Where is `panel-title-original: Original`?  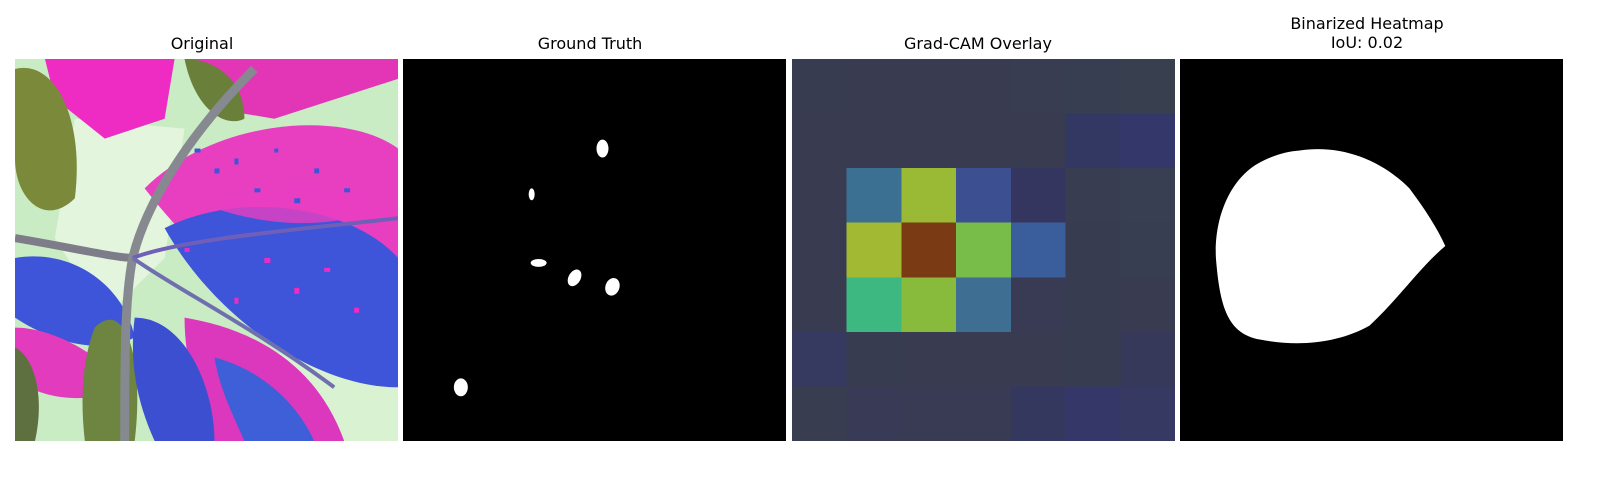 panel-title-original: Original is located at coordinates (202, 43).